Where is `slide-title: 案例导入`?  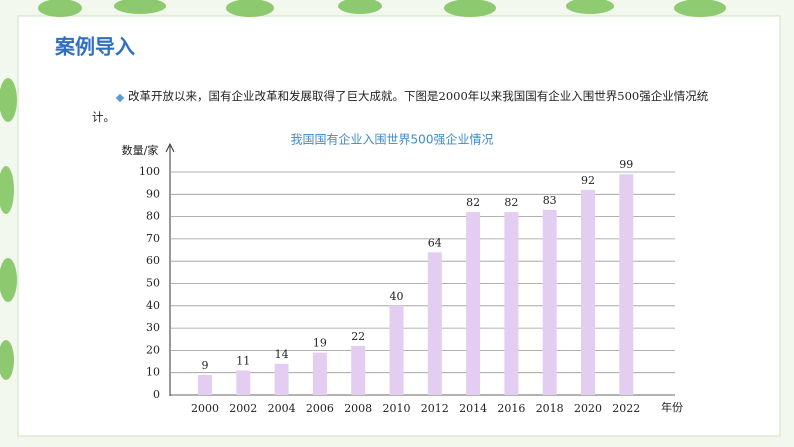
slide-title: 案例导入 is located at coordinates (94, 47).